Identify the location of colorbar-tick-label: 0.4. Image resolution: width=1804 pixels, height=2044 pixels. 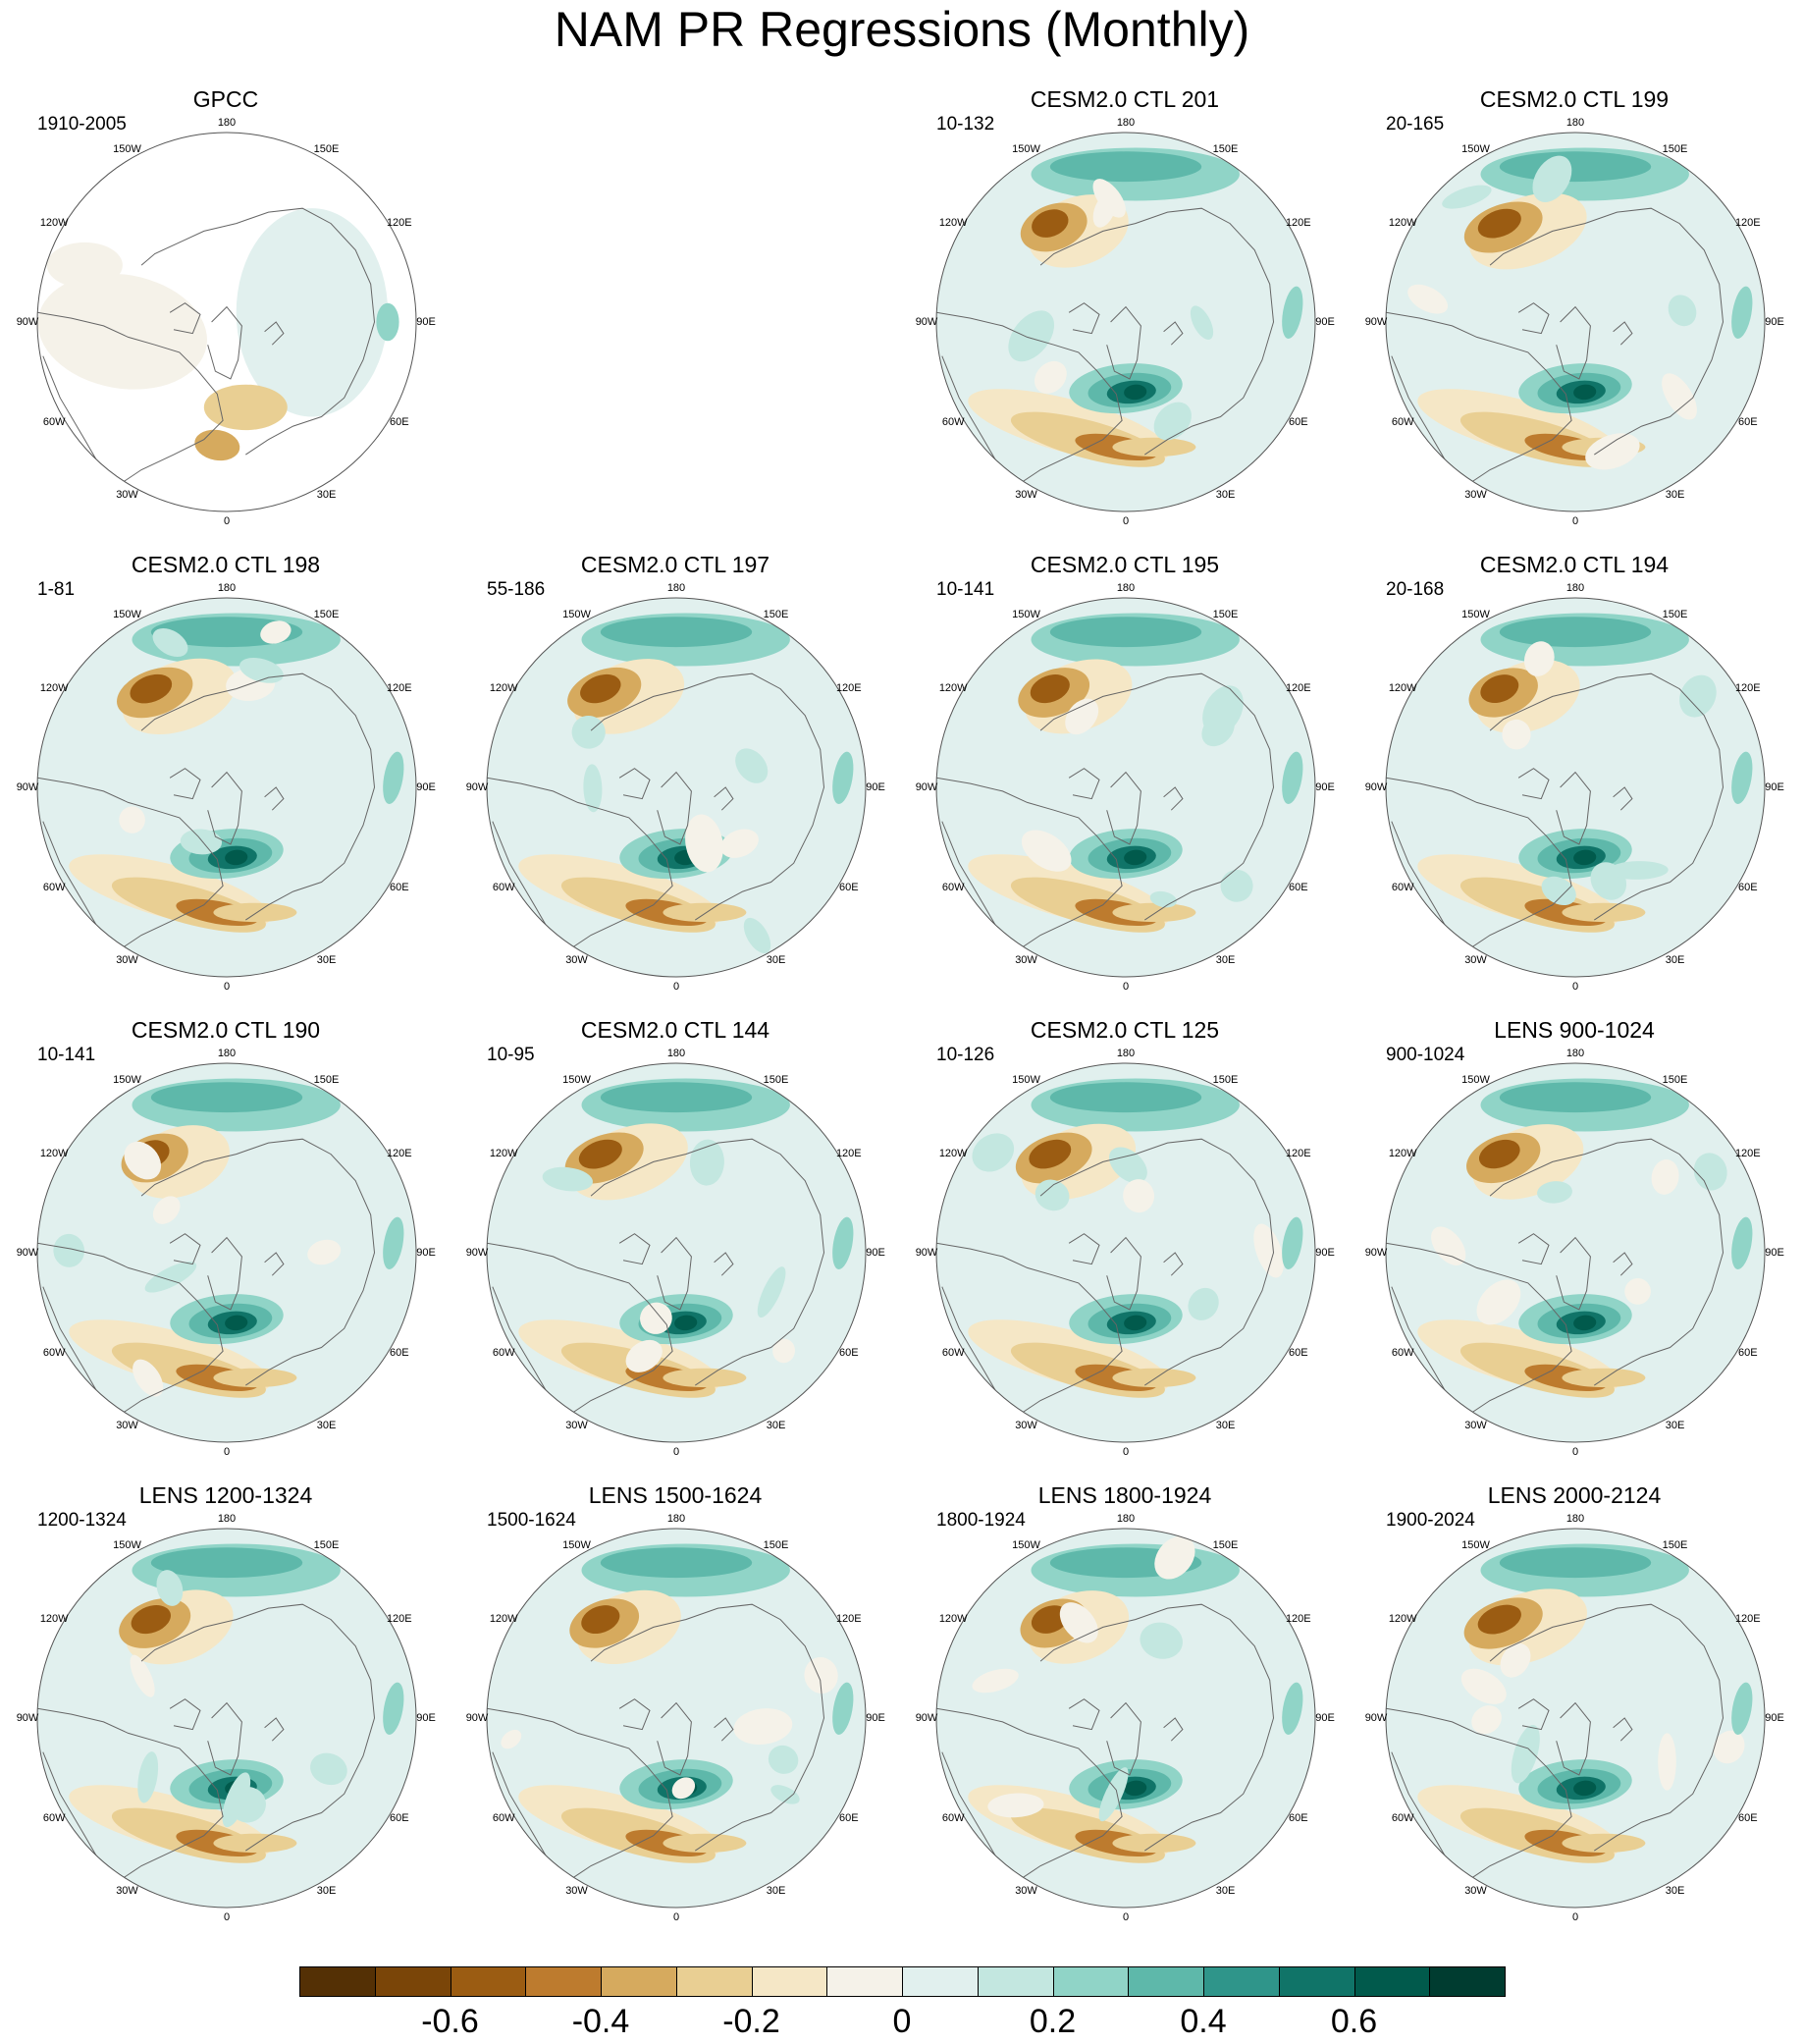
(1203, 2021).